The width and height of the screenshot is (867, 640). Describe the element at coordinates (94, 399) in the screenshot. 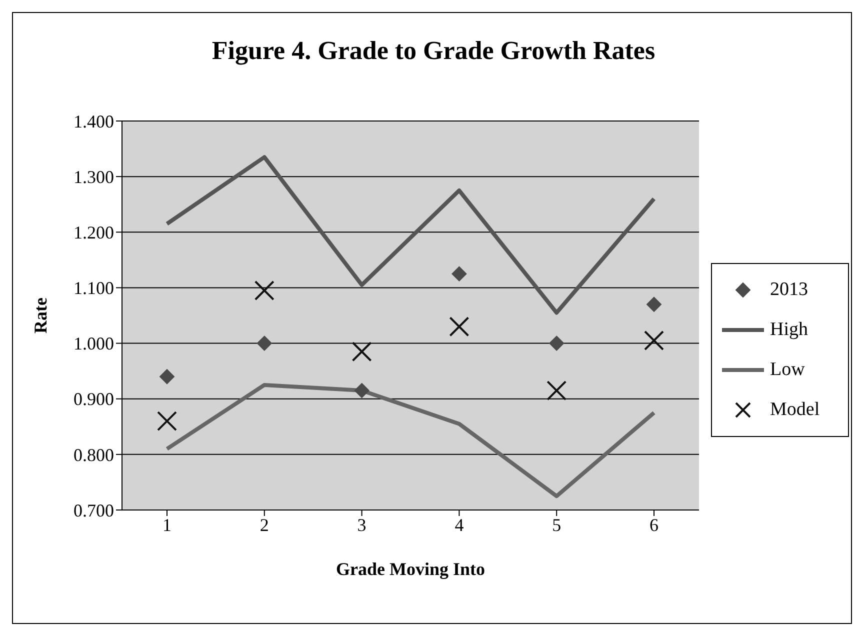

I see `y-tick-label: 0.900` at that location.